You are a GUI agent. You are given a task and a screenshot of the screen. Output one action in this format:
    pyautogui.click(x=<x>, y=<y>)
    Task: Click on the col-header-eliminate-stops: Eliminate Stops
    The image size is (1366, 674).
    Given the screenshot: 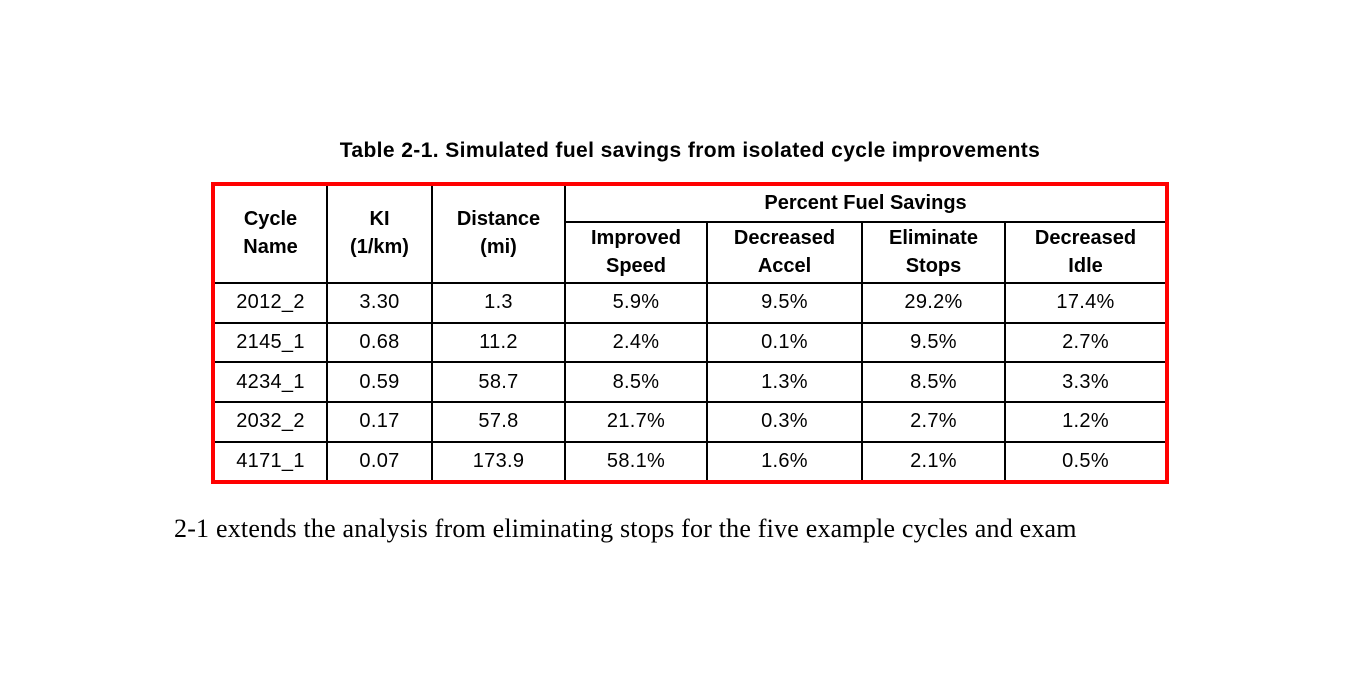 What is the action you would take?
    pyautogui.click(x=933, y=252)
    